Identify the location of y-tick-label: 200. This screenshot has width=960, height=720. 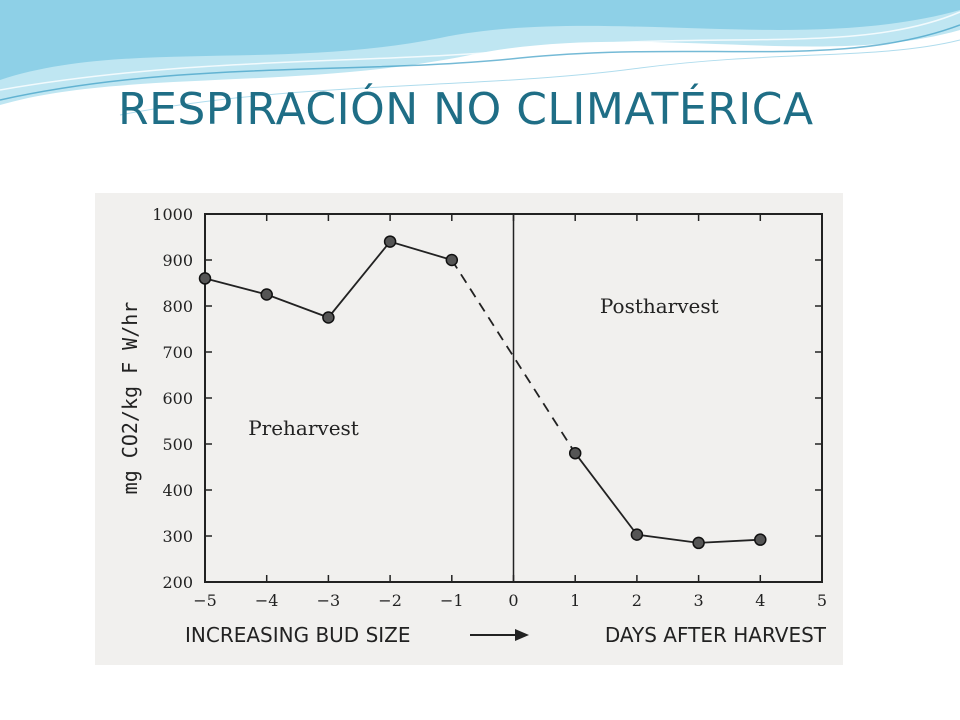
(177, 582).